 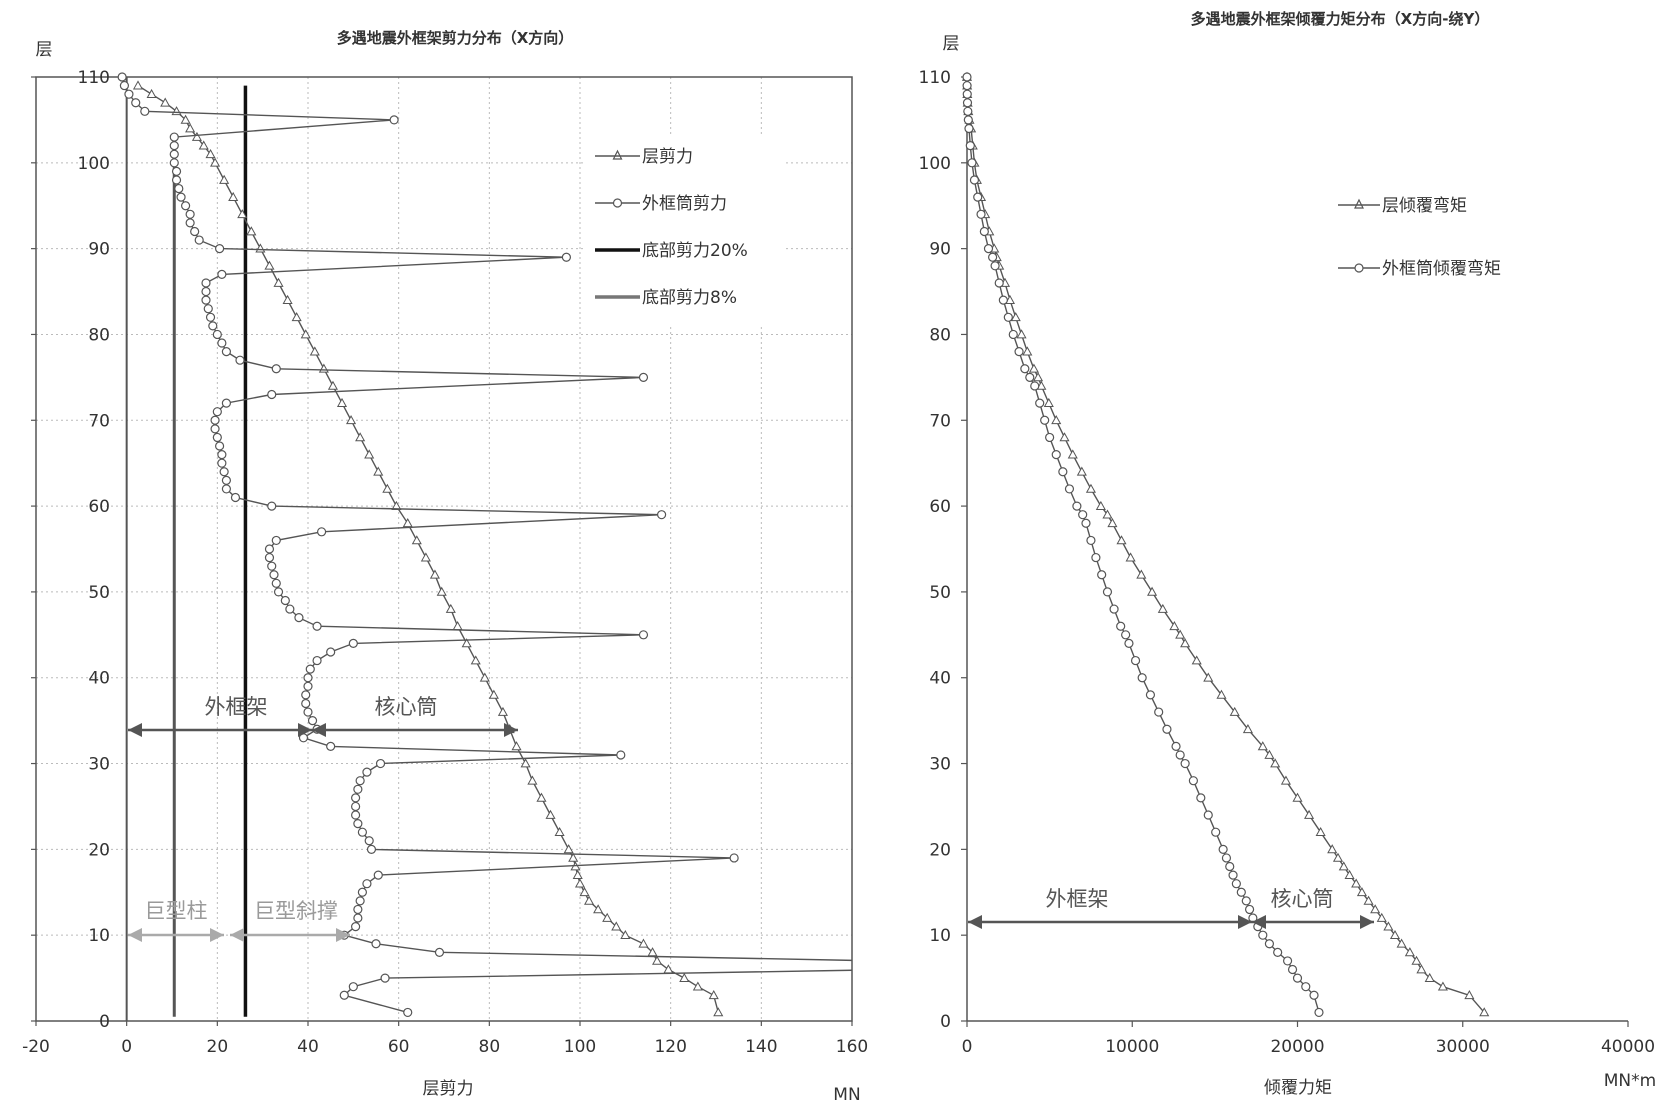 What do you see at coordinates (1340, 19) in the screenshot?
I see `right-chart-title: 多遇地震外框架倾覆力矩分布（X方向-绕Y）` at bounding box center [1340, 19].